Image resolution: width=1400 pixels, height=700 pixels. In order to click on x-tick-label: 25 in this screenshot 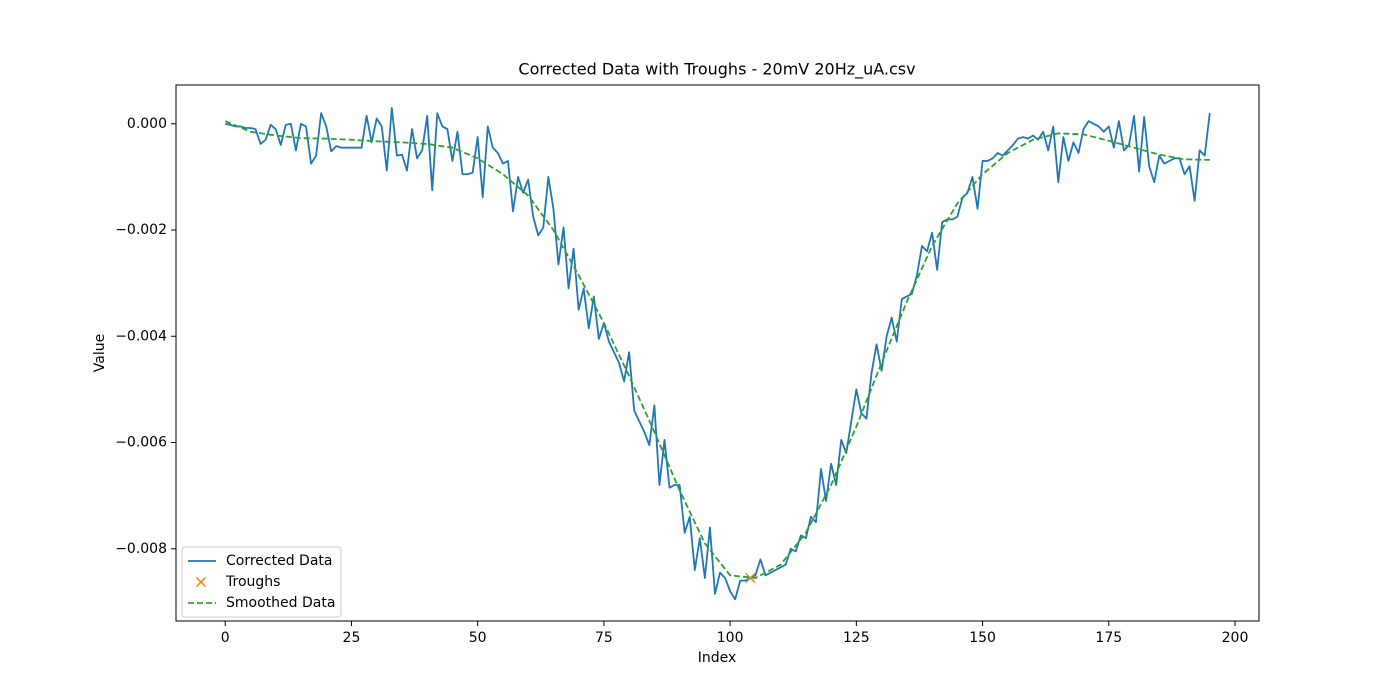, I will do `click(352, 638)`.